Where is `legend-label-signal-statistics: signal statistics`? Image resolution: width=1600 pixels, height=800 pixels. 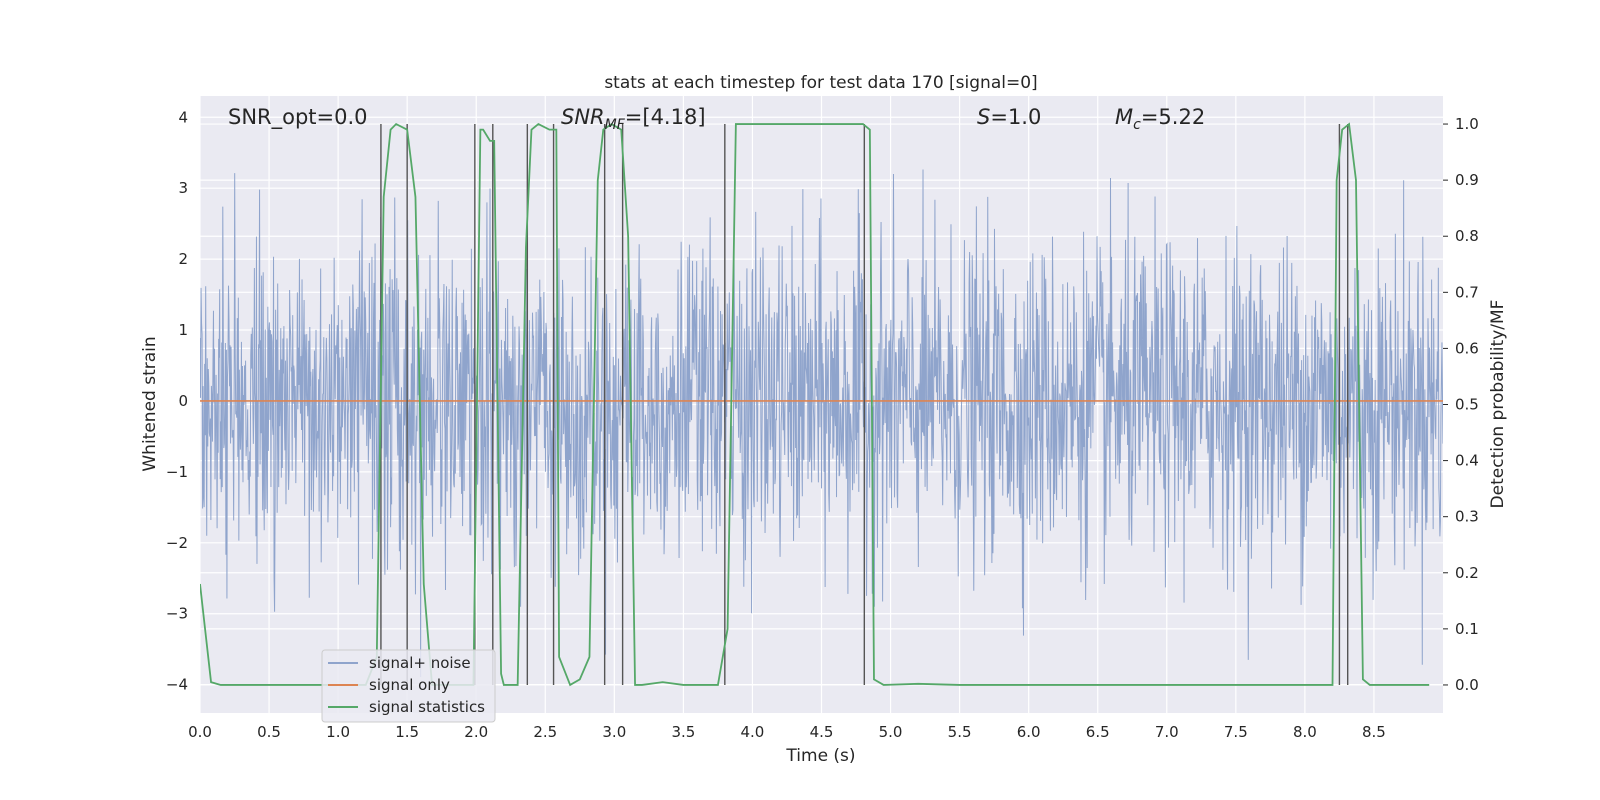 legend-label-signal-statistics: signal statistics is located at coordinates (427, 707).